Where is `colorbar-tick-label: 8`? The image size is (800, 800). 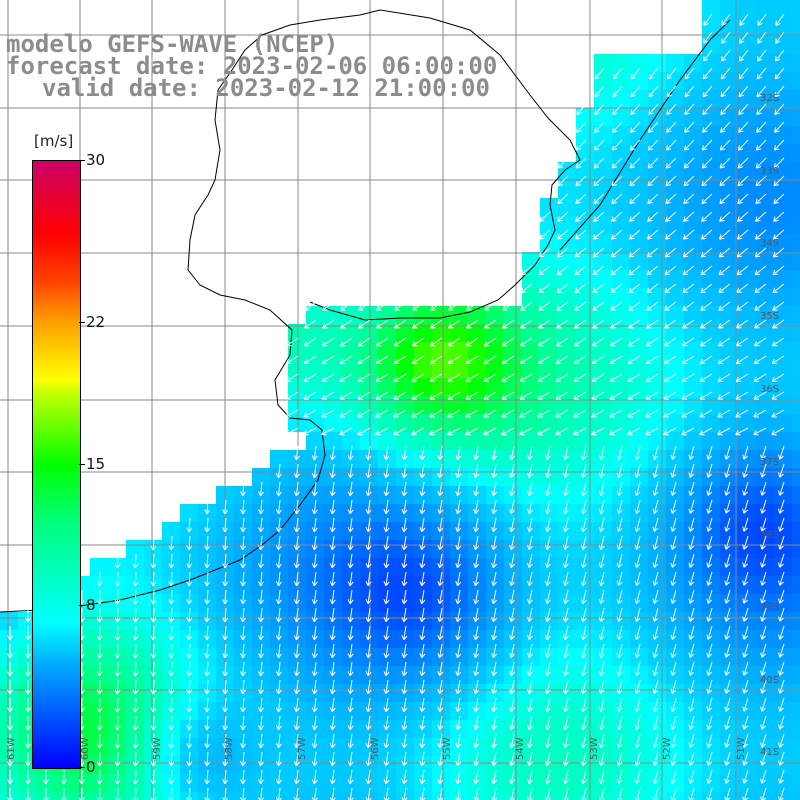
colorbar-tick-label: 8 is located at coordinates (91, 605).